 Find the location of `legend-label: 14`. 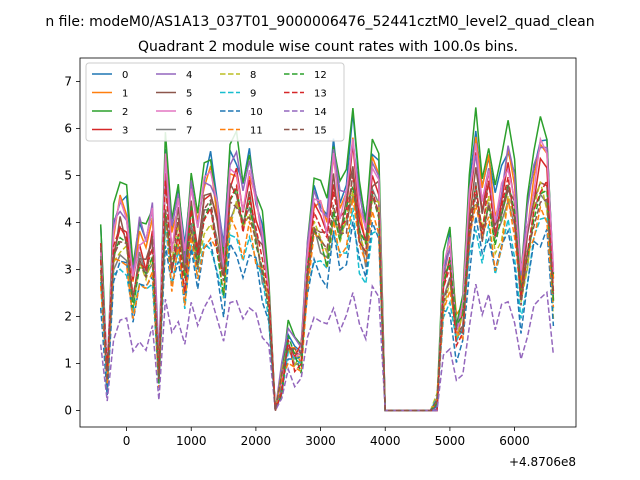

legend-label: 14 is located at coordinates (320, 112).